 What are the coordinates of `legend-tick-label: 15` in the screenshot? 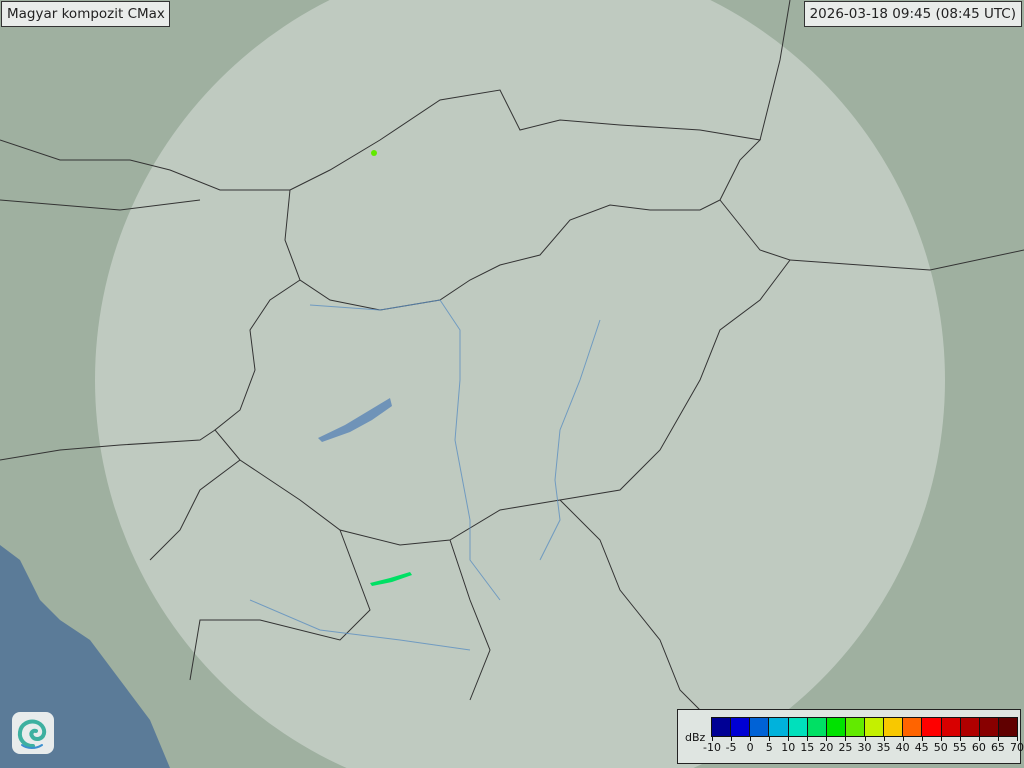 It's located at (807, 747).